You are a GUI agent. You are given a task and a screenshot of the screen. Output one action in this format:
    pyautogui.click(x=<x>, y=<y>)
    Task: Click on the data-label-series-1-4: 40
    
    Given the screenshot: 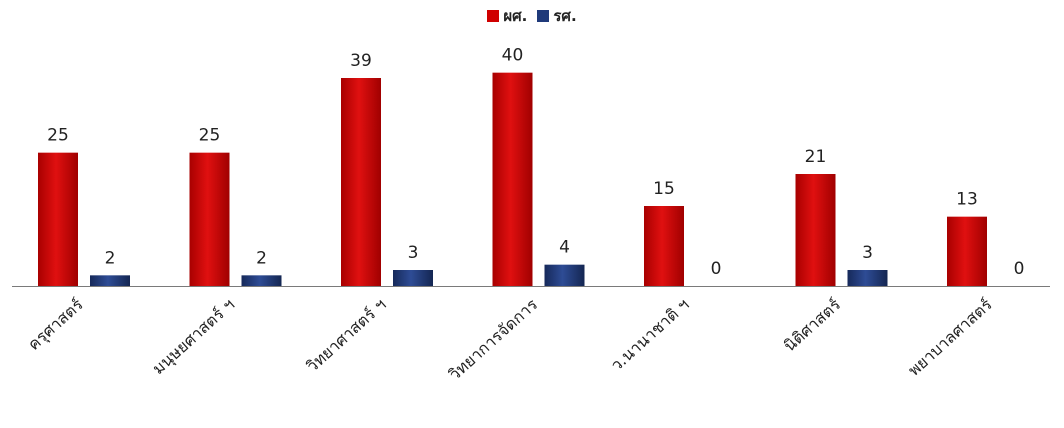 What is the action you would take?
    pyautogui.click(x=513, y=56)
    